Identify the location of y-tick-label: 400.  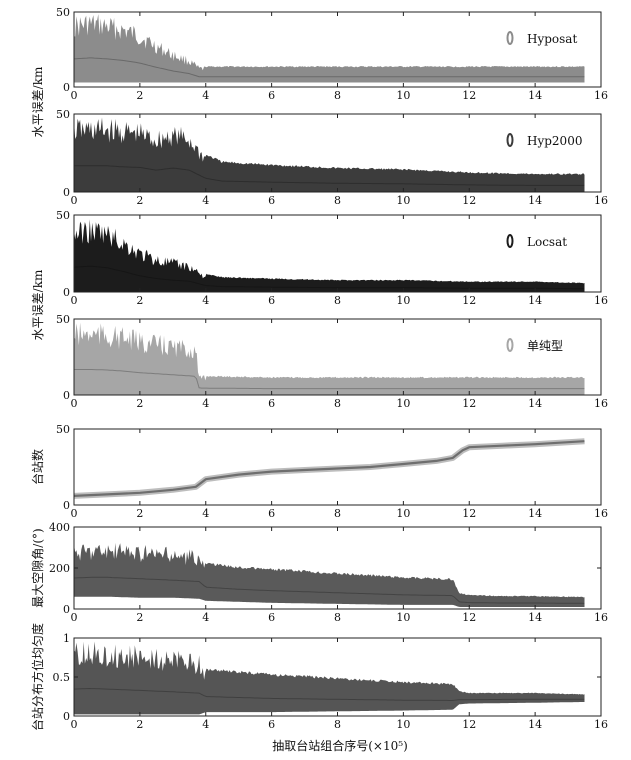
(59, 527).